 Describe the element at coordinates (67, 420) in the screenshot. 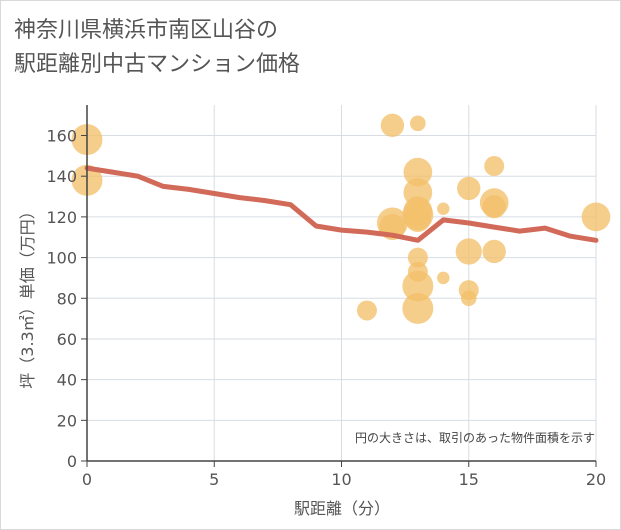

I see `y-tick-label: 20` at that location.